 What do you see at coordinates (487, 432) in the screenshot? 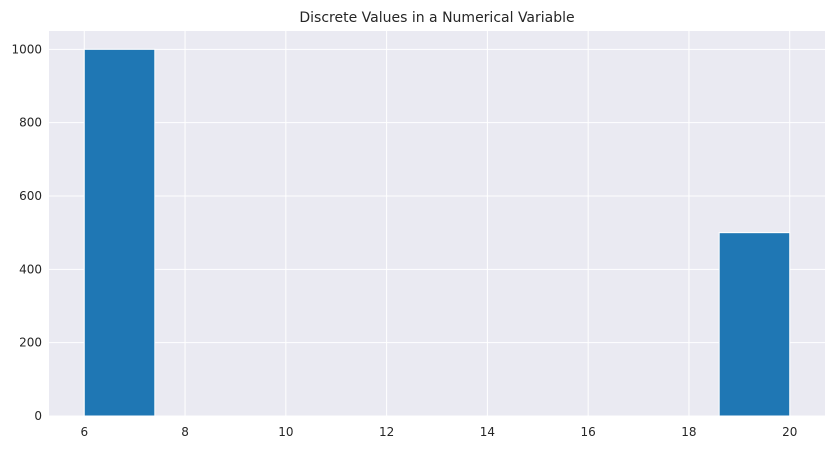
I see `x-tick-label: 14` at bounding box center [487, 432].